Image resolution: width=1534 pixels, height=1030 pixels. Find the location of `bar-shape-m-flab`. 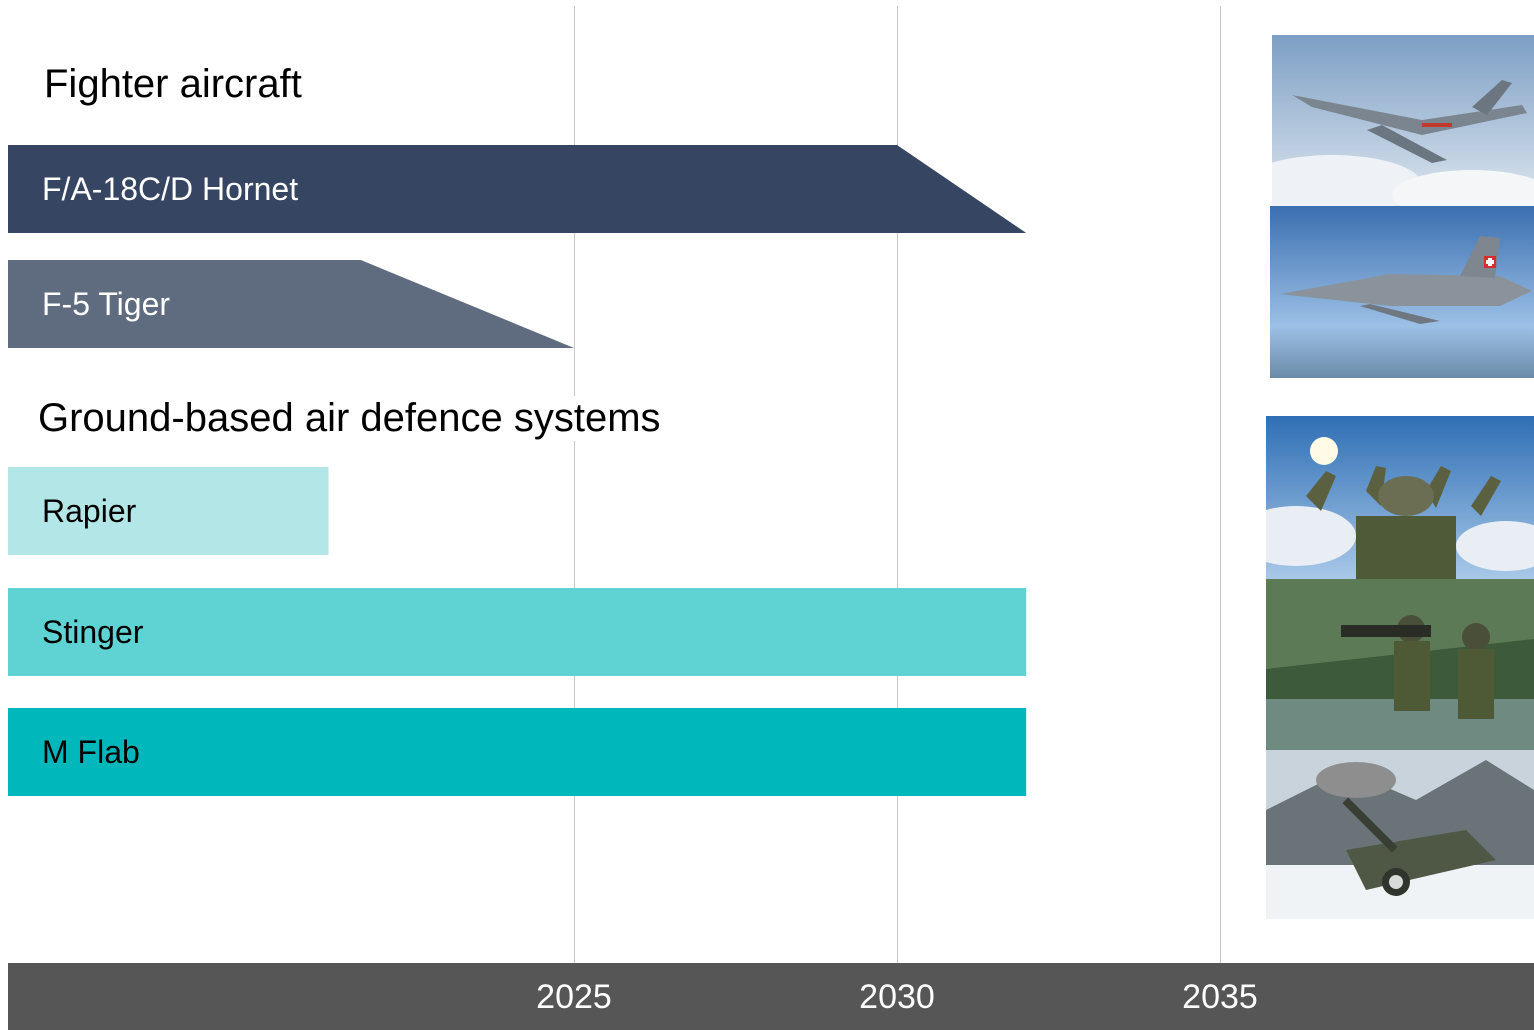

bar-shape-m-flab is located at coordinates (517, 752).